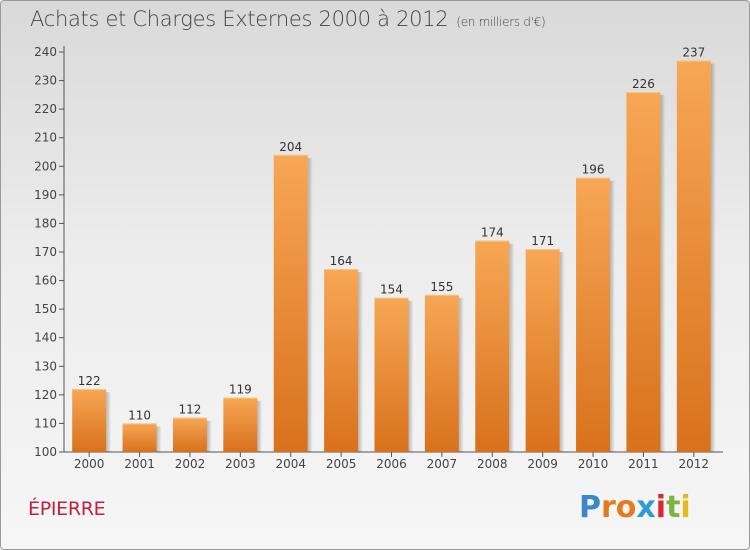 The image size is (750, 550). Describe the element at coordinates (45, 423) in the screenshot. I see `y-tick-label: 110` at that location.